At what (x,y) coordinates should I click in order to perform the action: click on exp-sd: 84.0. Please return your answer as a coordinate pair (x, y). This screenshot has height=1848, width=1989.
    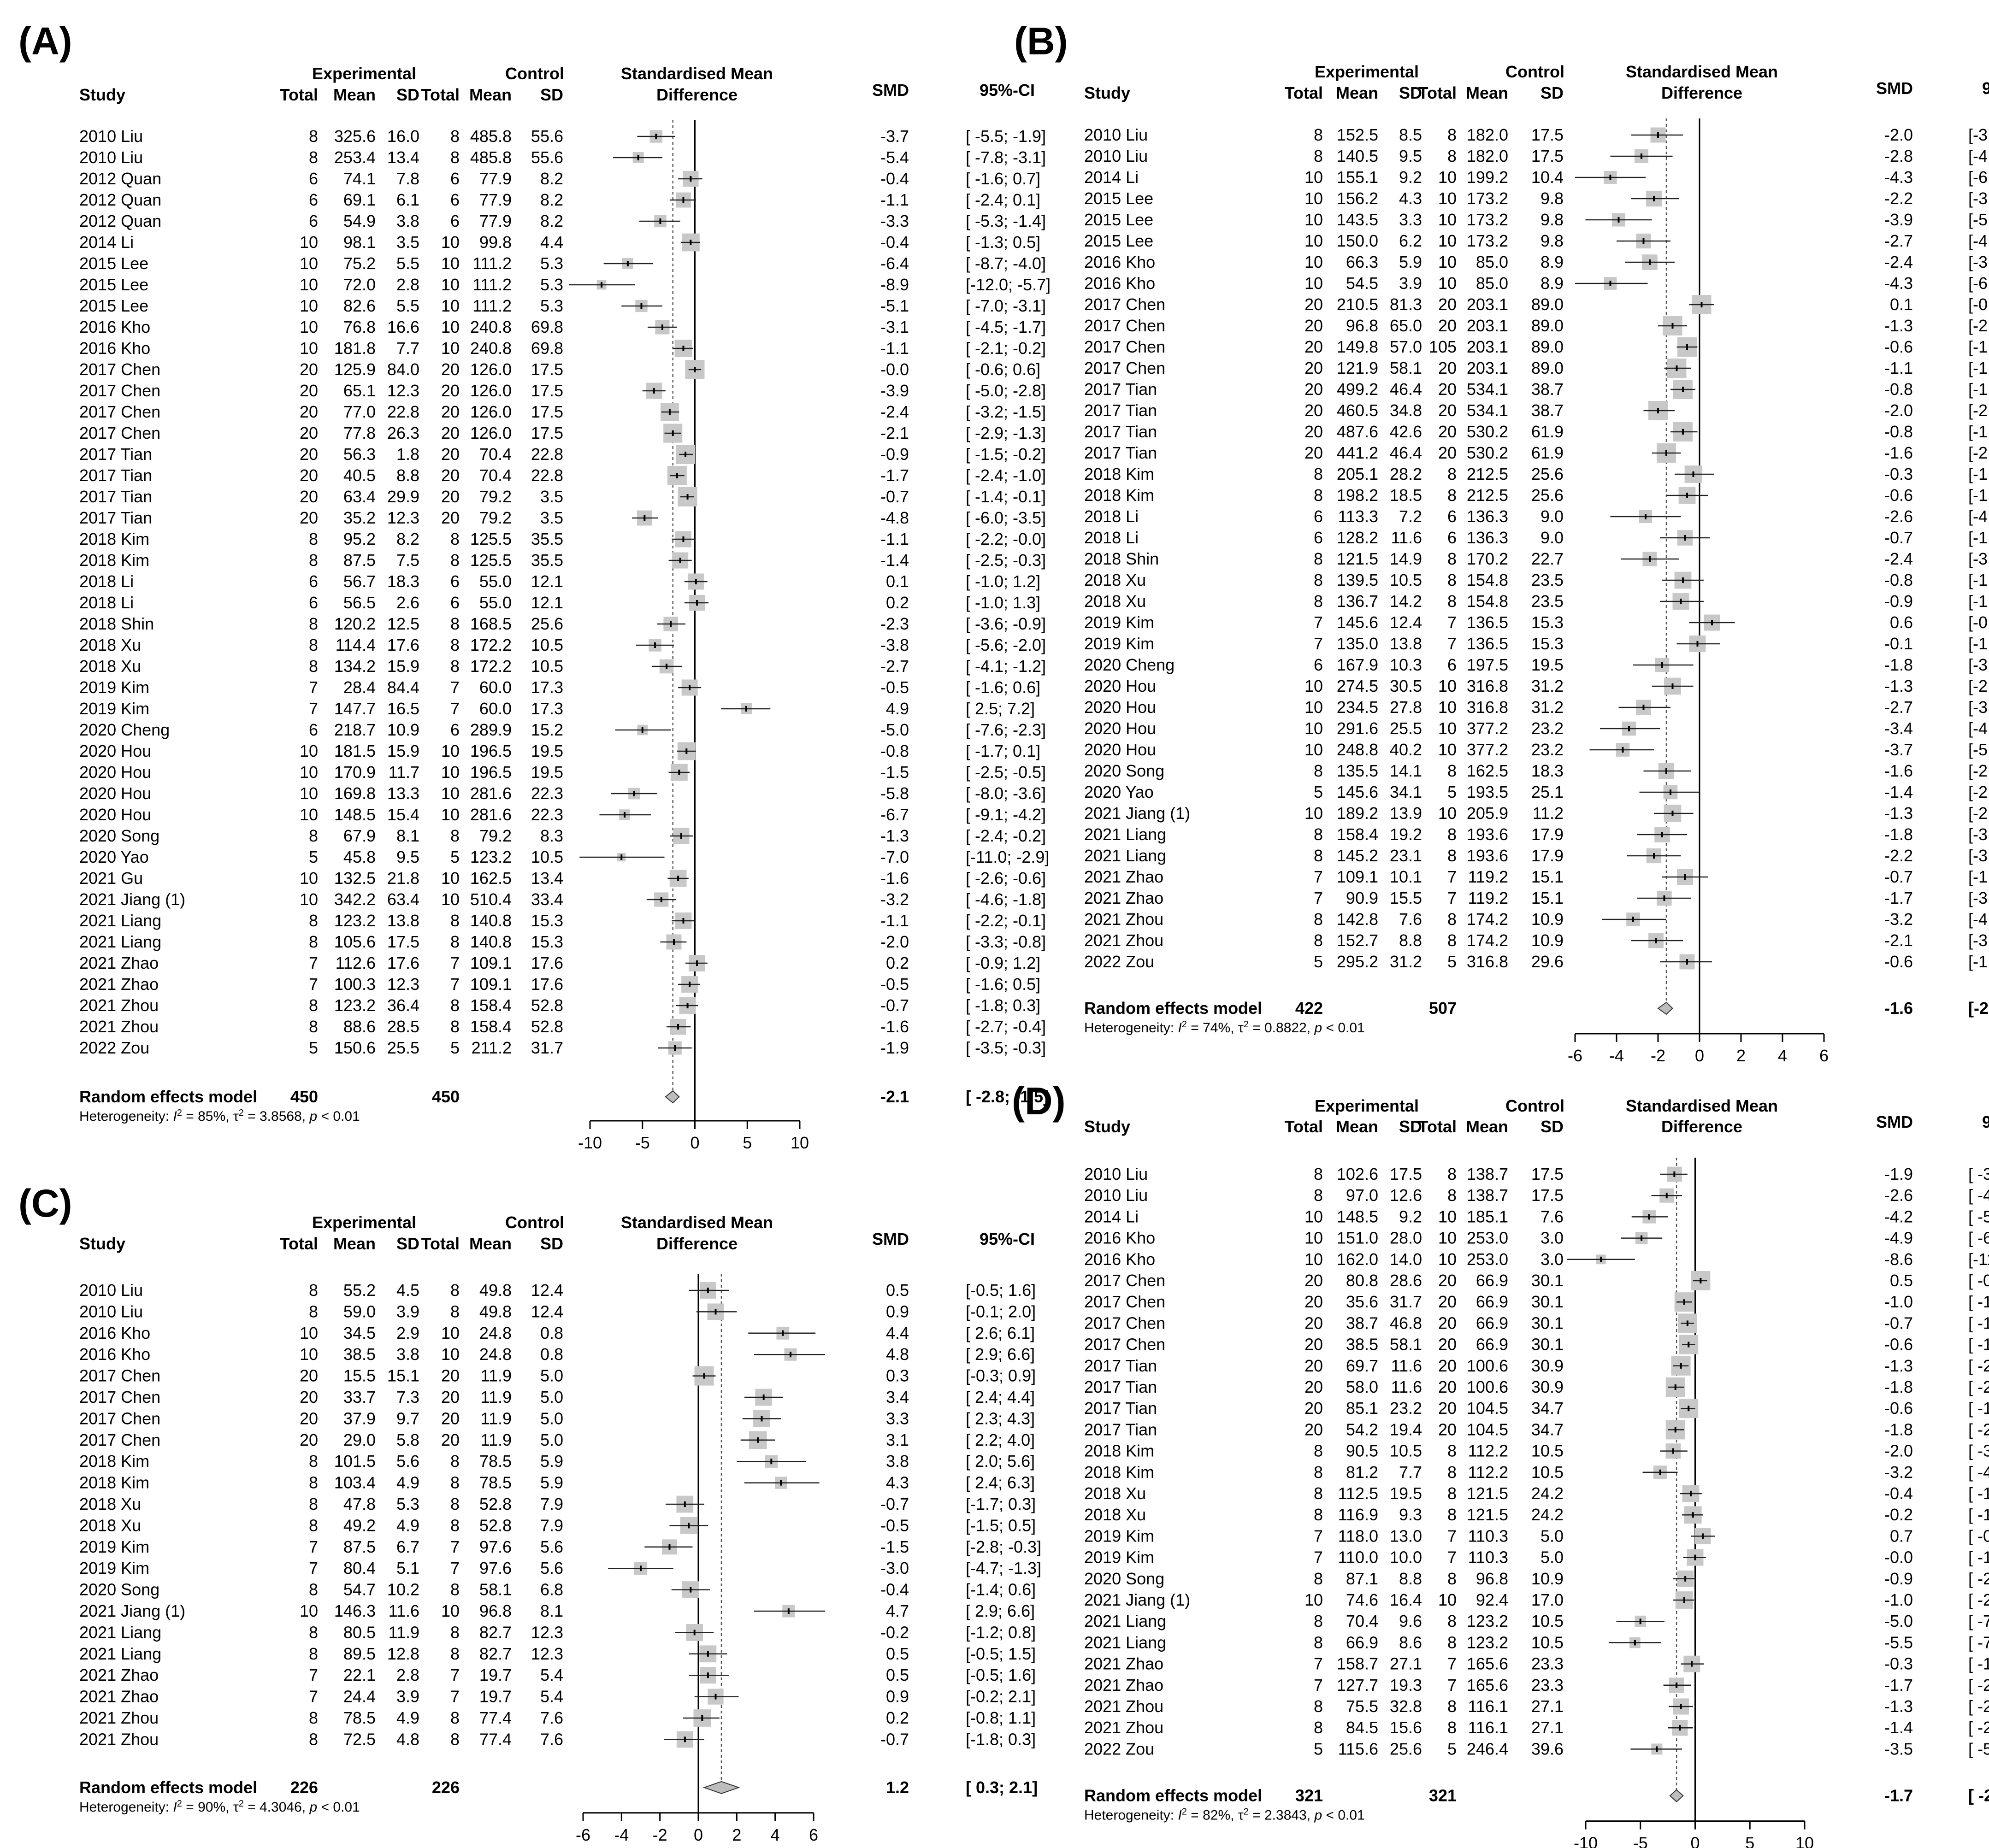
    Looking at the image, I should click on (403, 369).